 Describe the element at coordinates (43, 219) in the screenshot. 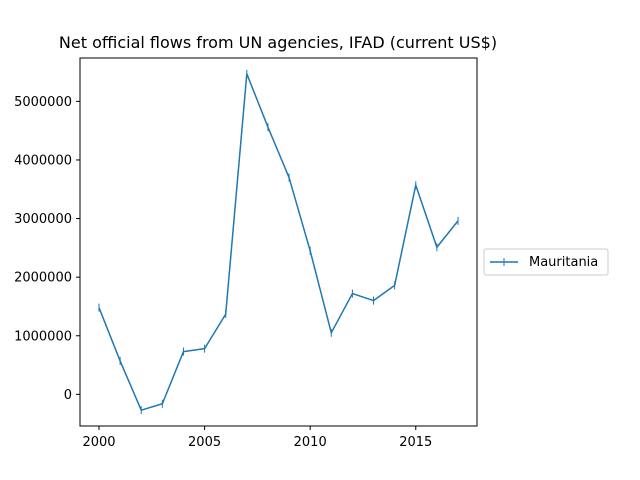

I see `y-tick-label: 3000000` at that location.